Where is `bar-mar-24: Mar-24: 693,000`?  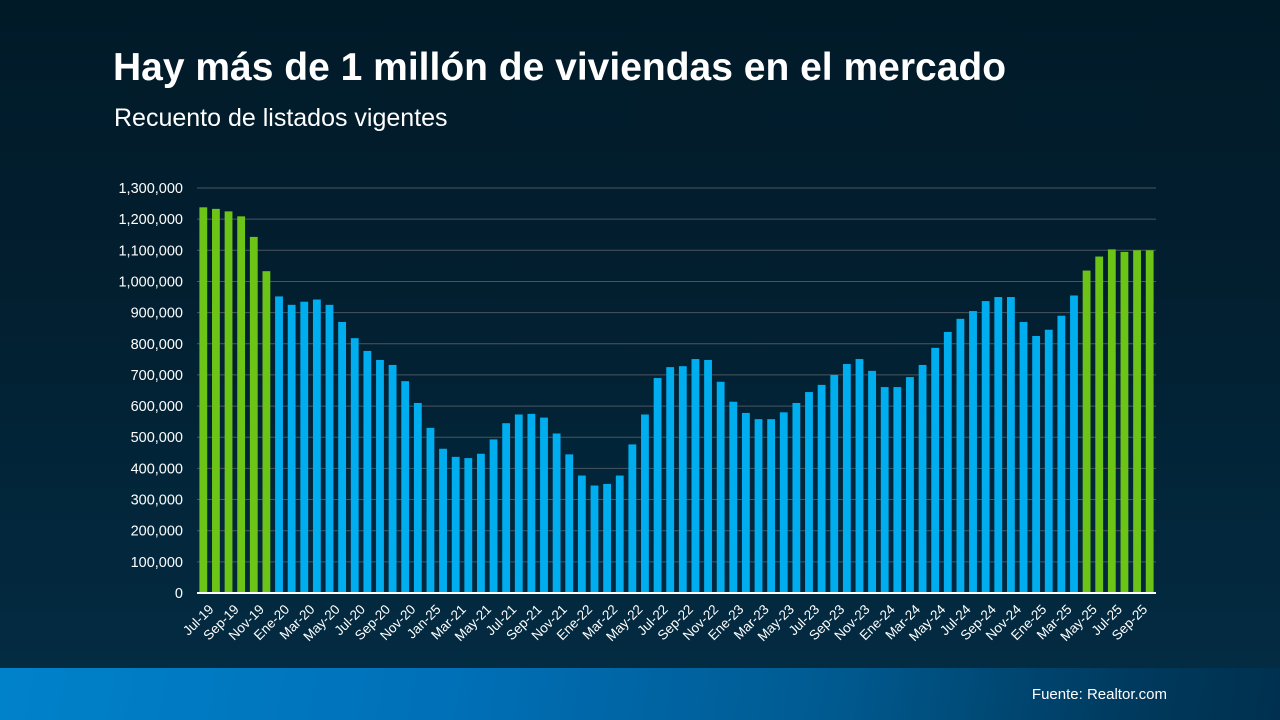
bar-mar-24: Mar-24: 693,000 is located at coordinates (910, 485).